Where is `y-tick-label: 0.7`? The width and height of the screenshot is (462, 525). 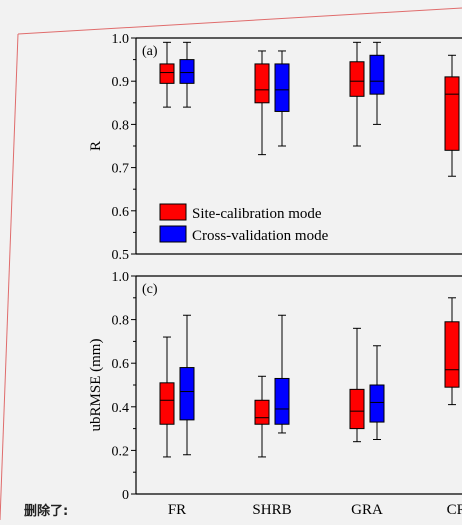 y-tick-label: 0.7 is located at coordinates (121, 169).